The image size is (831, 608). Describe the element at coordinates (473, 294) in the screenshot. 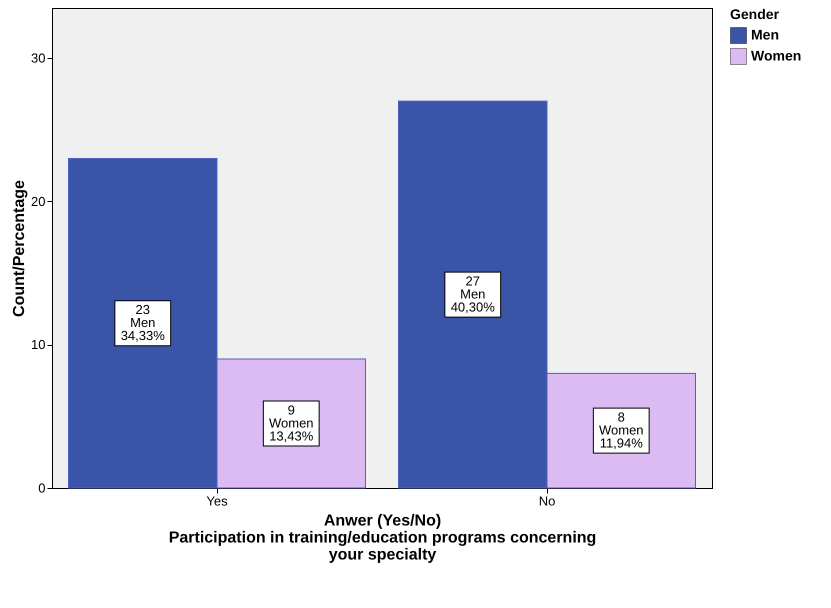

I see `data-label: 27 Men 40,30%` at that location.